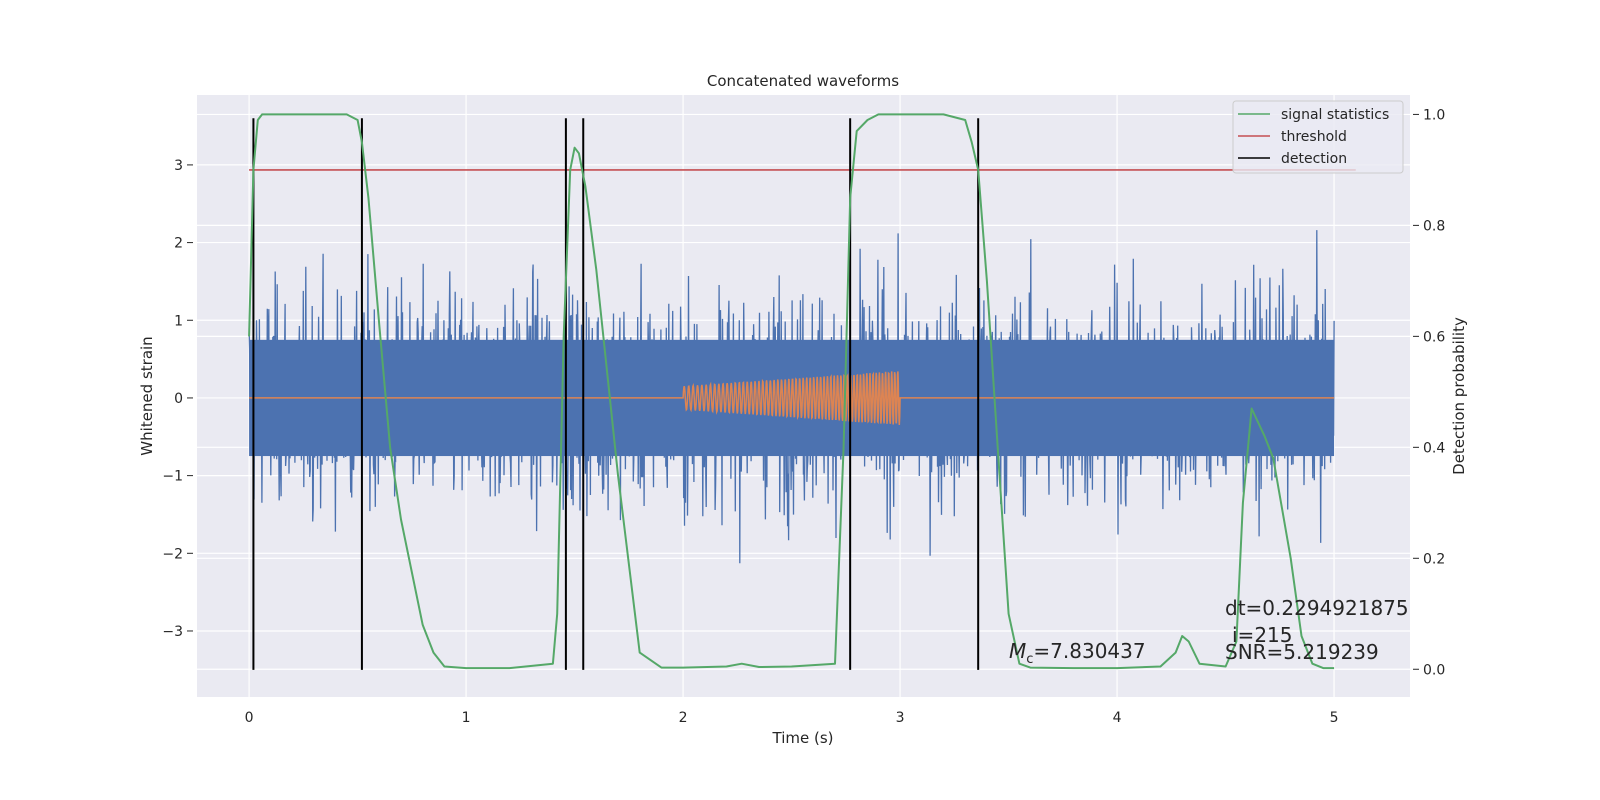 The height and width of the screenshot is (800, 1600). I want to click on snr-annotation: SNR=5.219239, so click(1302, 652).